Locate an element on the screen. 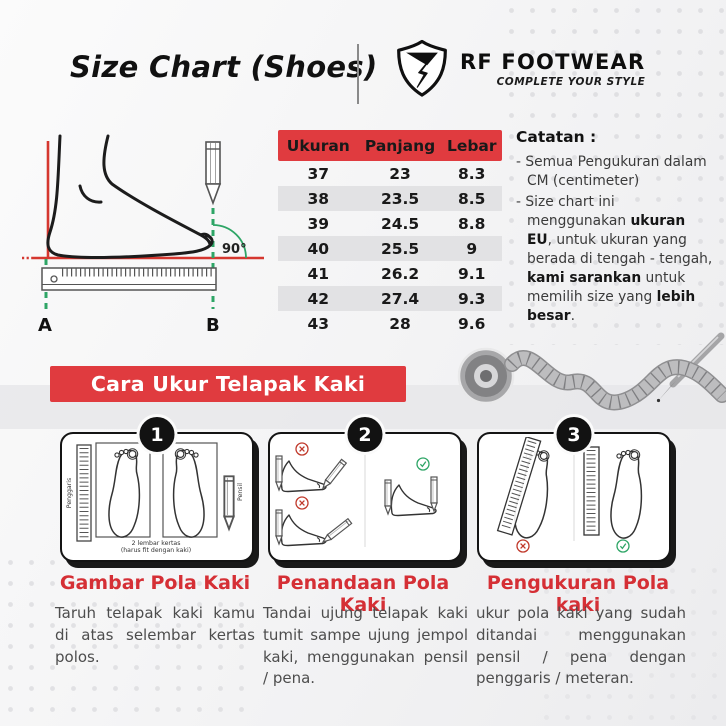  measuring-tape-illustration is located at coordinates (591, 371).